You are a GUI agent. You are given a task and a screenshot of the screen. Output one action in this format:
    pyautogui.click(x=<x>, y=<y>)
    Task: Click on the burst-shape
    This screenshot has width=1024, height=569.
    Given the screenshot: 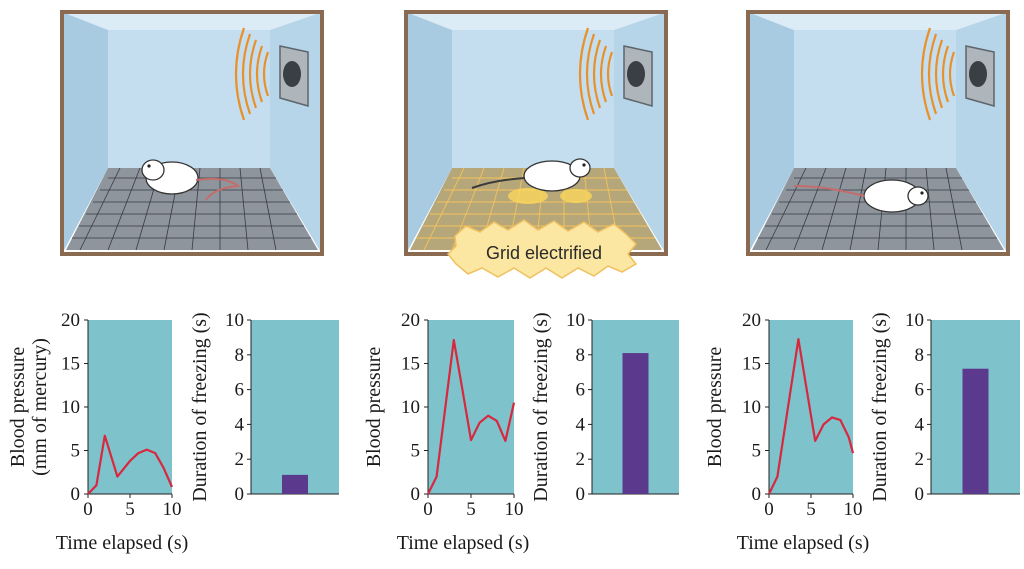 What is the action you would take?
    pyautogui.click(x=542, y=249)
    